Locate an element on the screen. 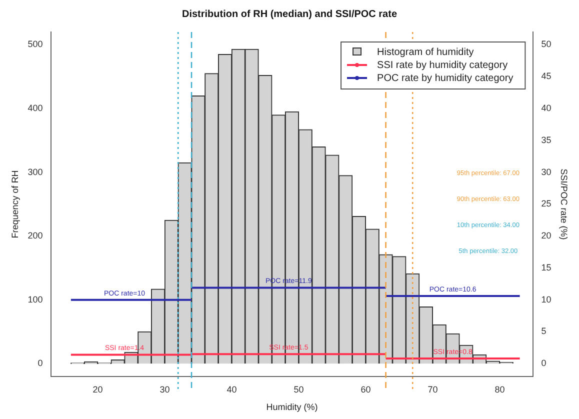 The image size is (579, 419). x-tick-label: 30 is located at coordinates (165, 389).